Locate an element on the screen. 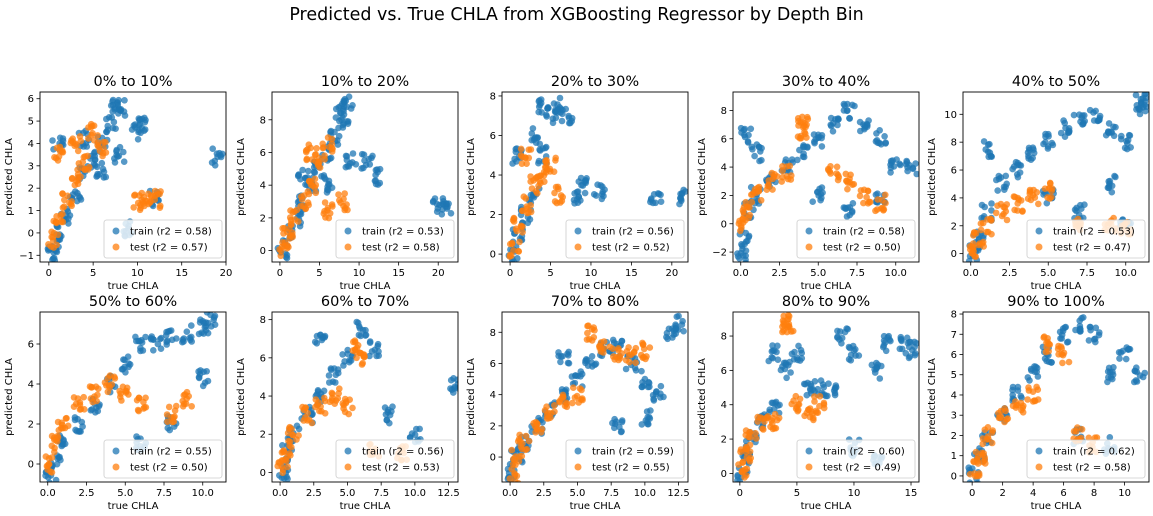 This screenshot has height=516, width=1153. x-tick-label: 5 is located at coordinates (319, 273).